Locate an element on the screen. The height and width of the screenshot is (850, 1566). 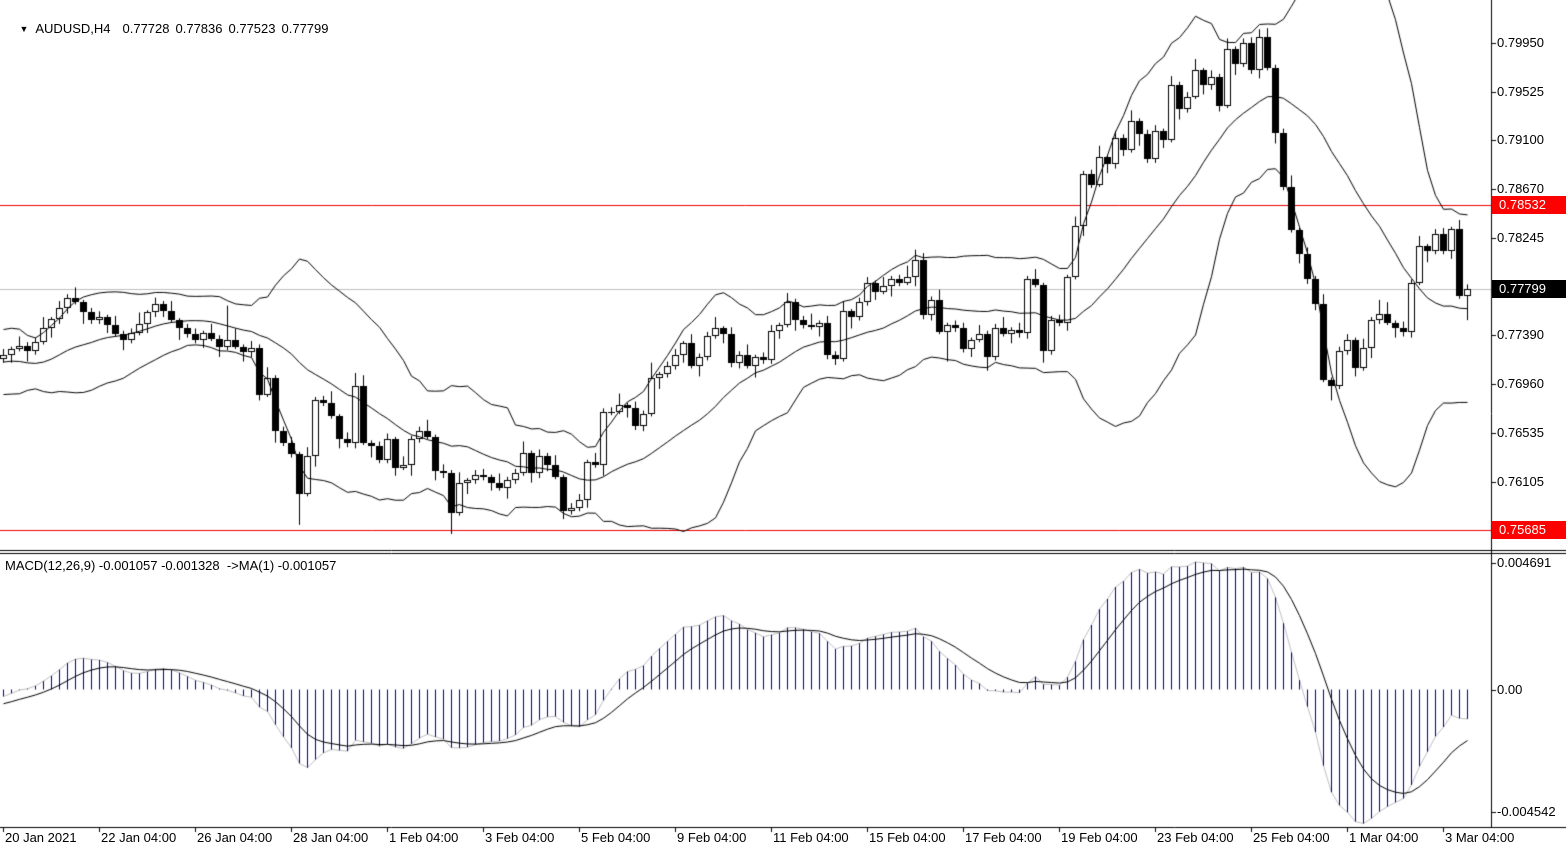
support-price-tag: 0.75685 is located at coordinates (1529, 530).